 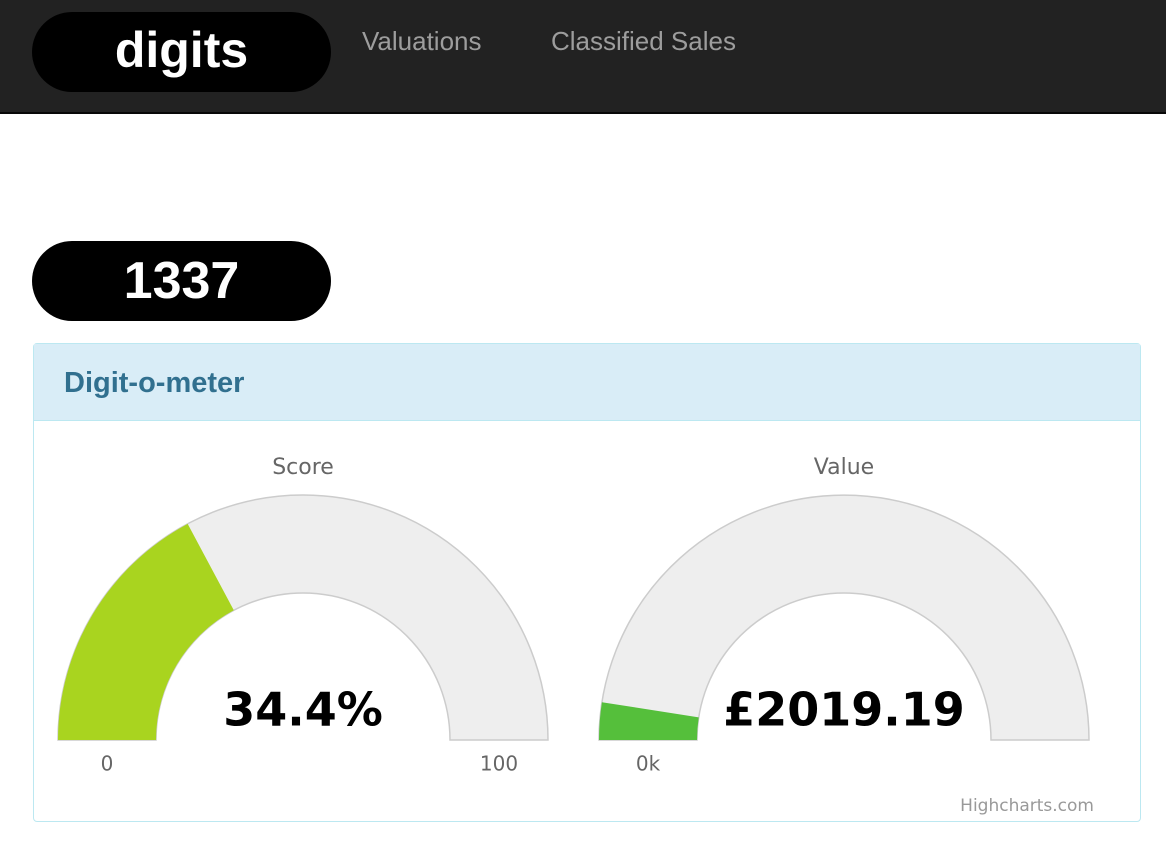 What do you see at coordinates (844, 617) in the screenshot?
I see `gauge-track` at bounding box center [844, 617].